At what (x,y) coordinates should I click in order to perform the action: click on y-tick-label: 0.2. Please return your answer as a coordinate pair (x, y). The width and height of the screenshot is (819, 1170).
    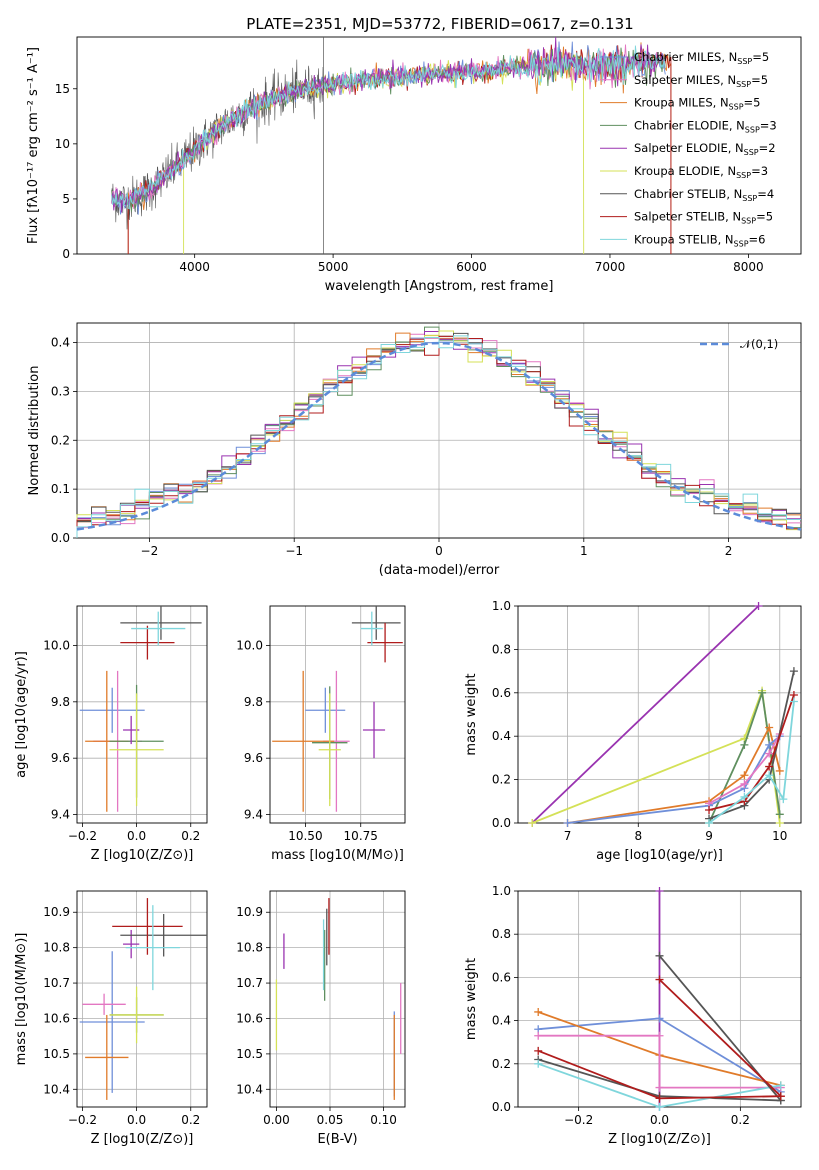
    Looking at the image, I should click on (501, 1064).